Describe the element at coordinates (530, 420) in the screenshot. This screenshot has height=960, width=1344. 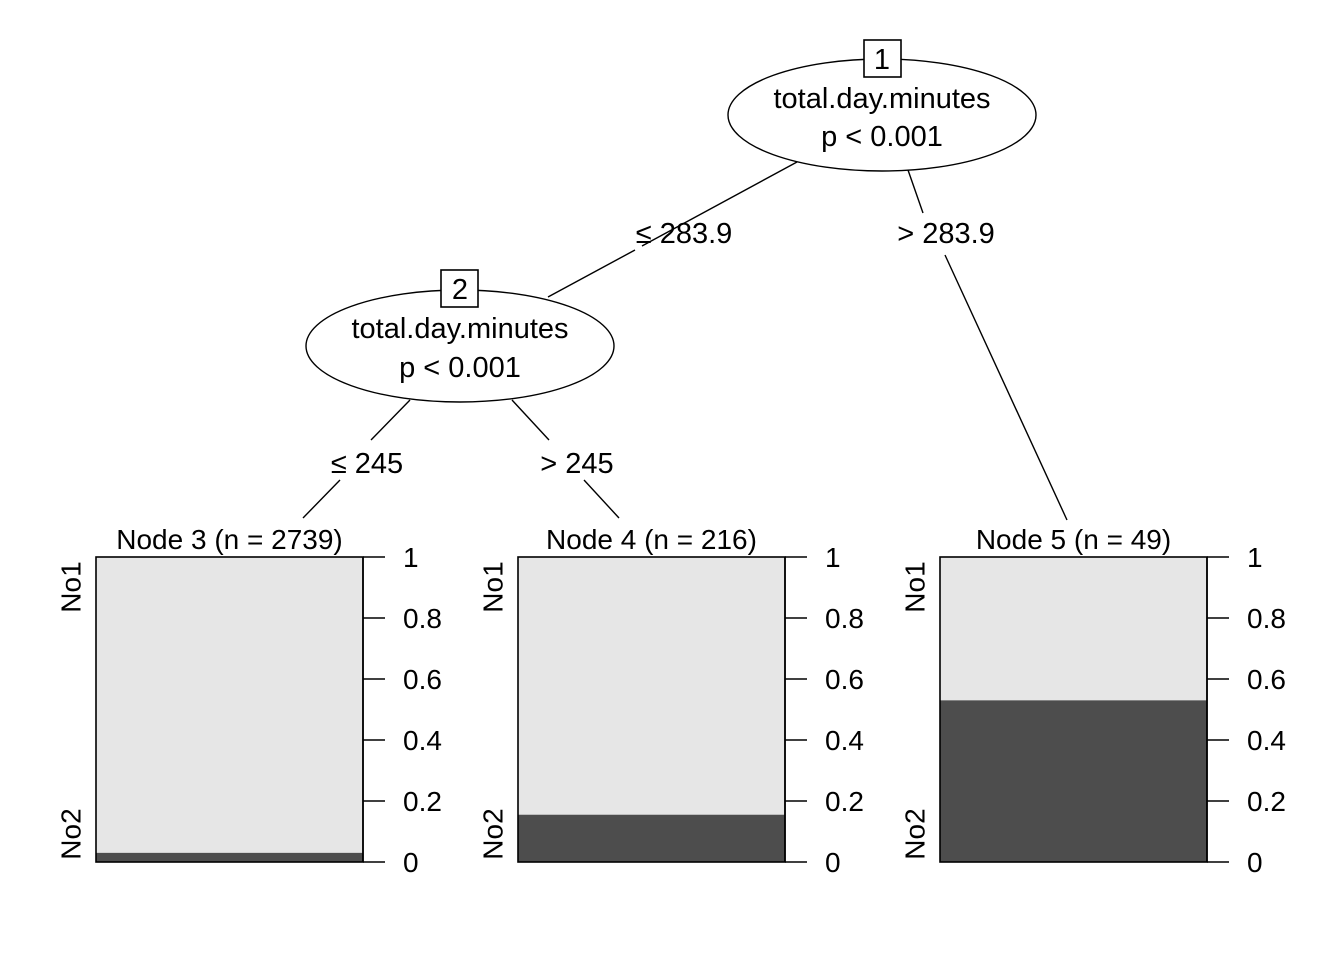
I see `edge-2-4-upper` at that location.